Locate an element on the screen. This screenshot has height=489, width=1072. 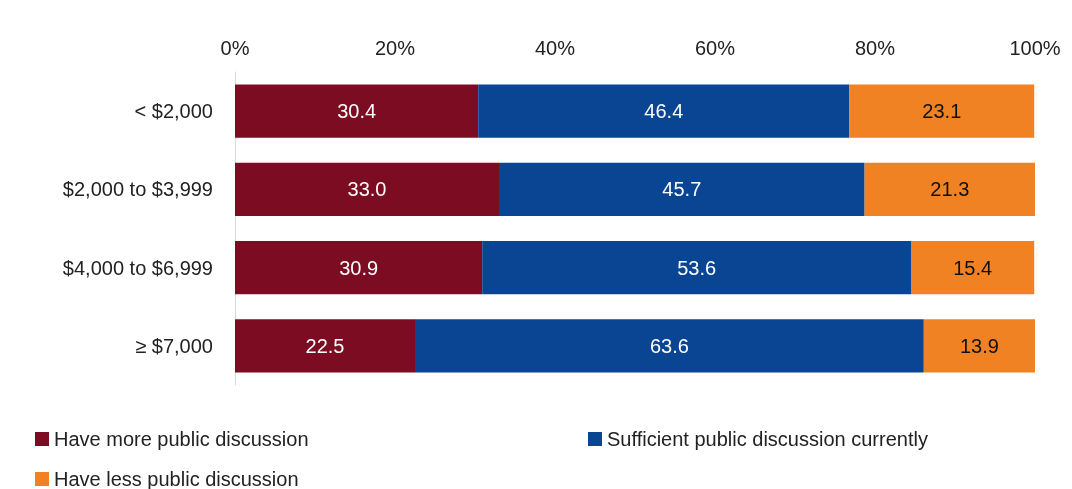
data-label: 23.1 is located at coordinates (942, 111).